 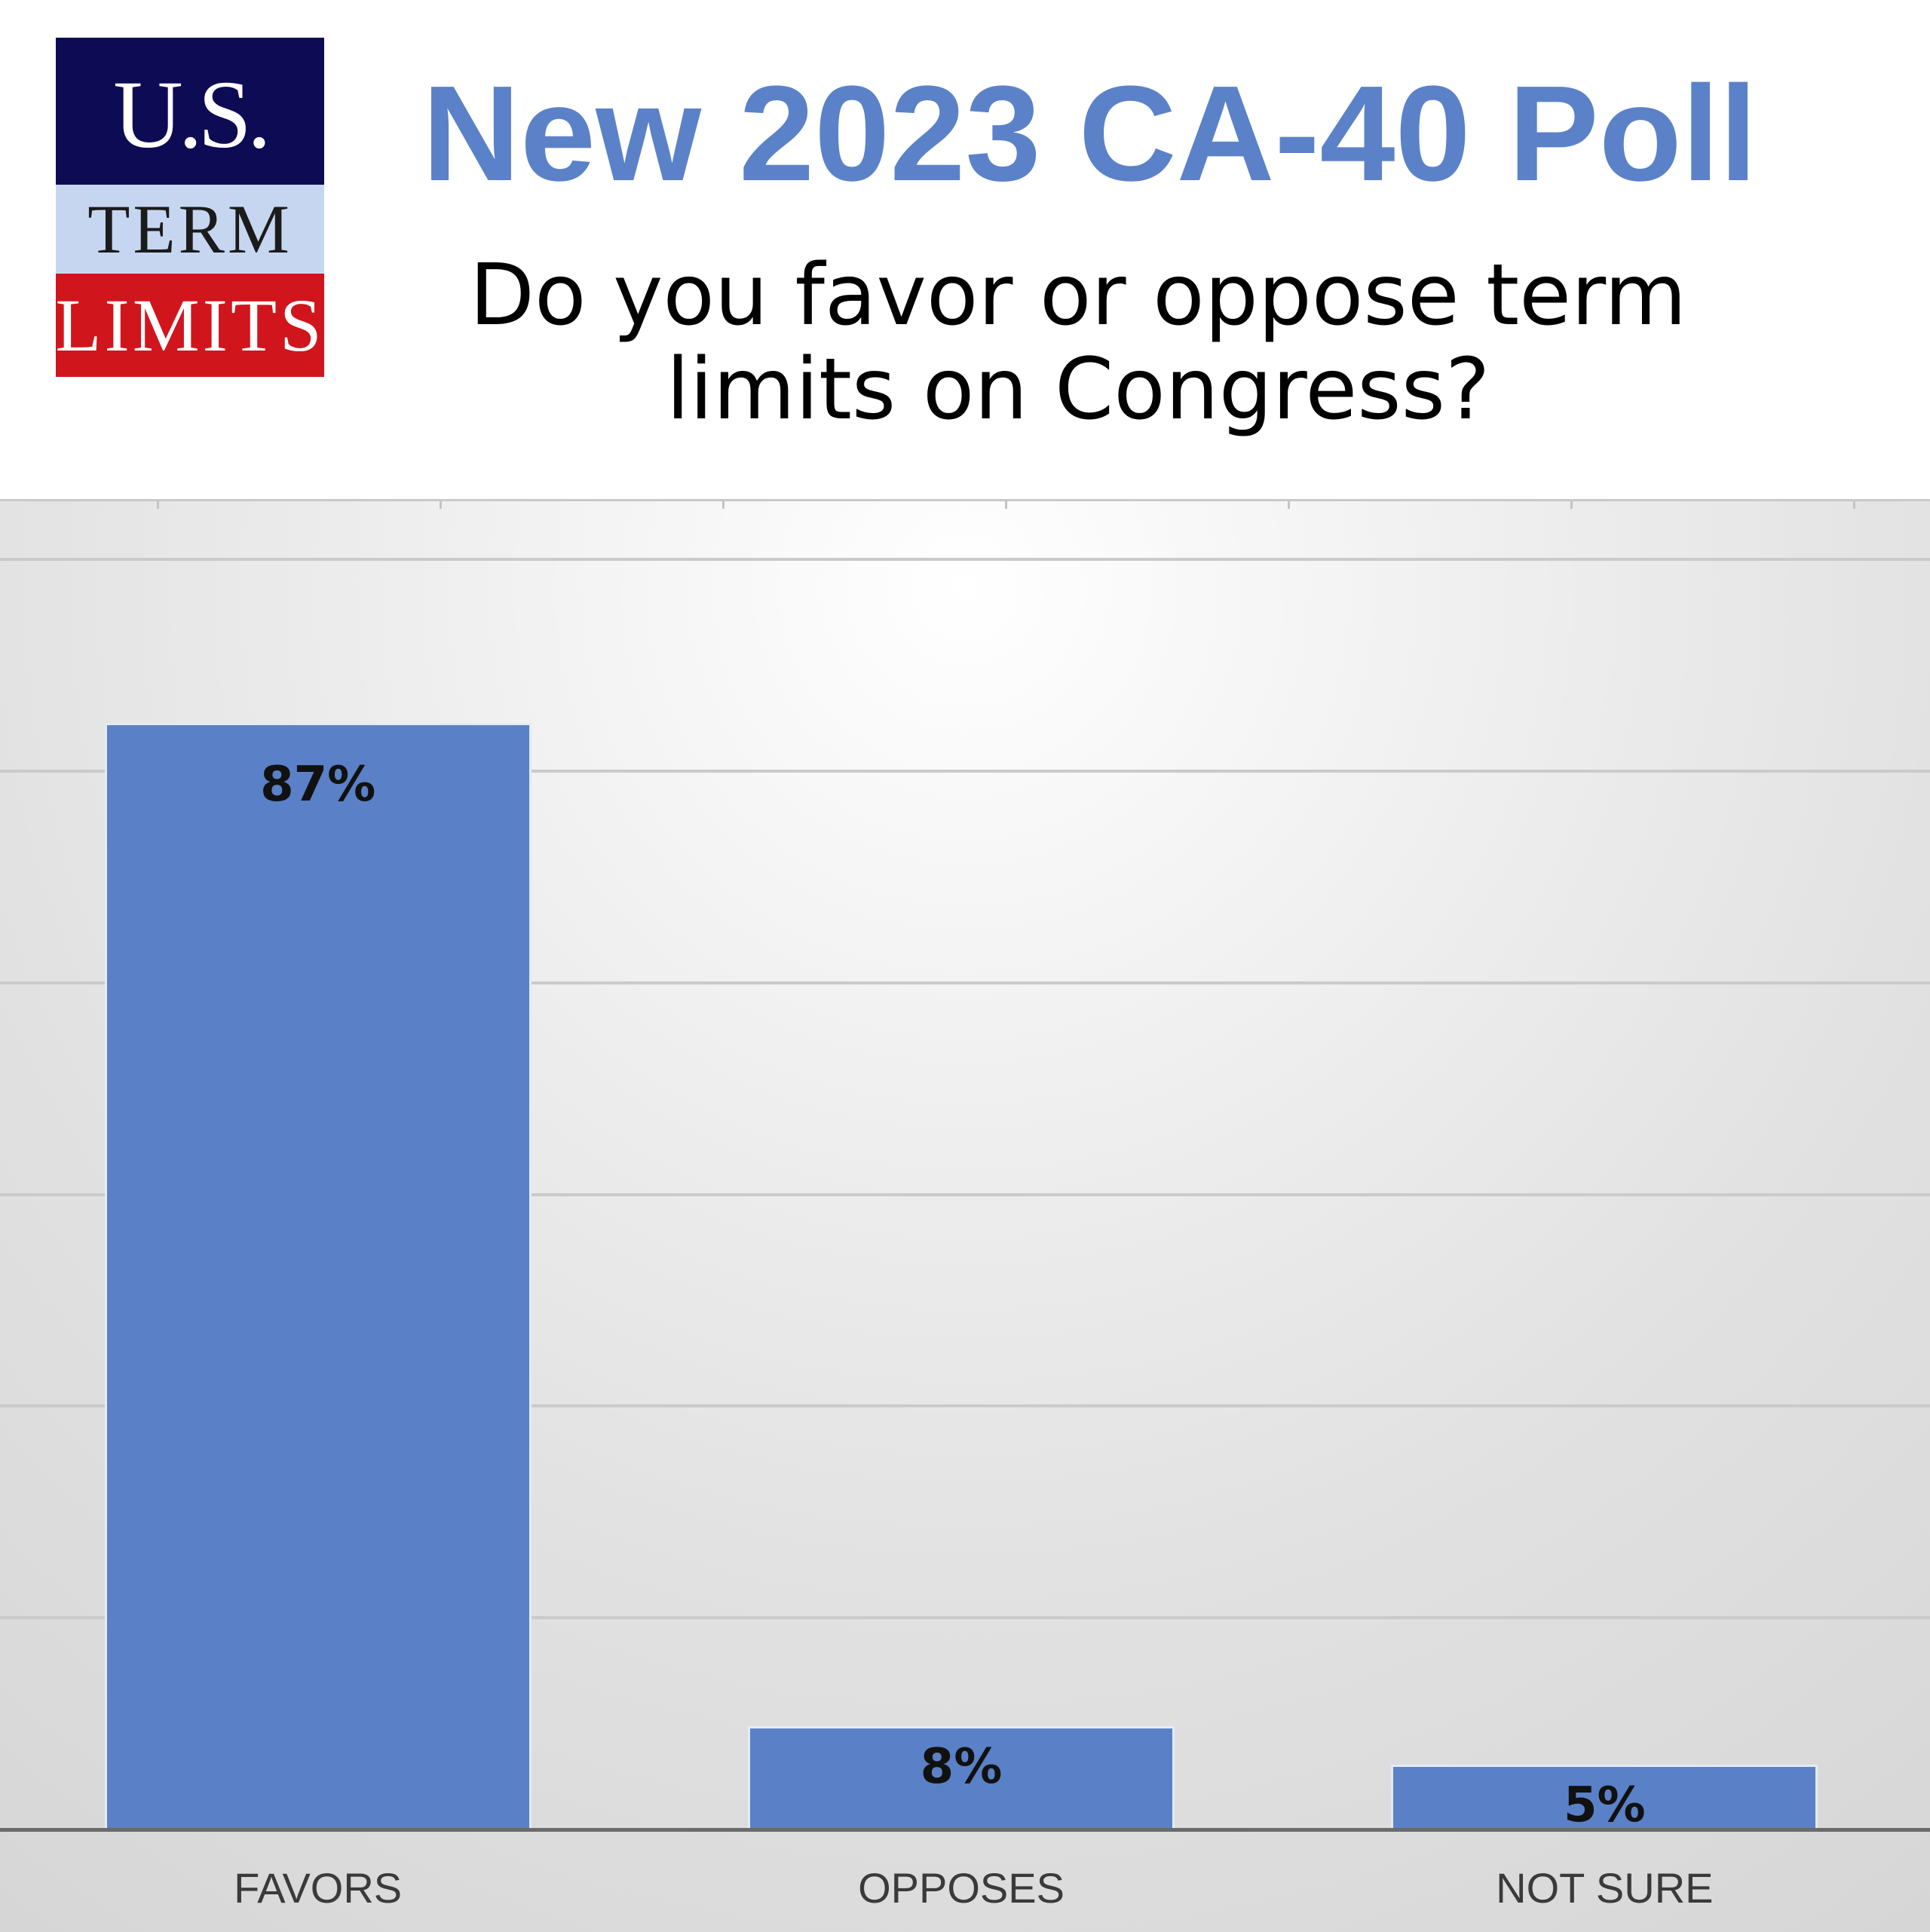 What do you see at coordinates (318, 1888) in the screenshot?
I see `category-label: FAVORS` at bounding box center [318, 1888].